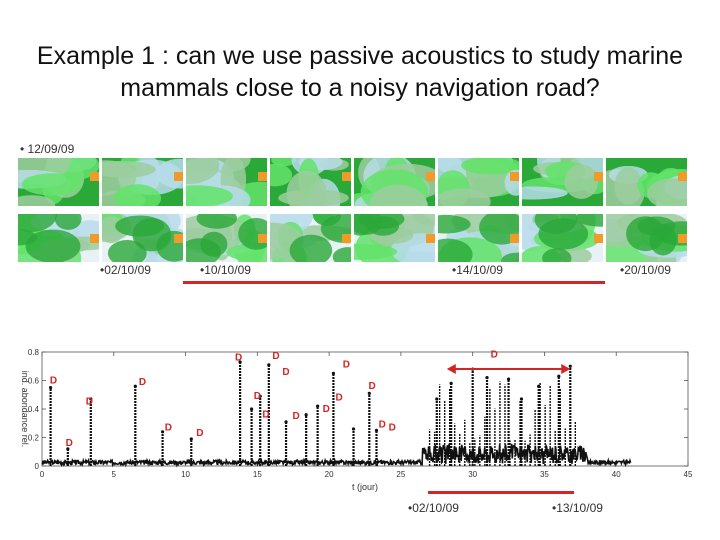 This screenshot has width=720, height=540. What do you see at coordinates (25, 409) in the screenshot?
I see `y-axis-label: ind. abondance rel.` at bounding box center [25, 409].